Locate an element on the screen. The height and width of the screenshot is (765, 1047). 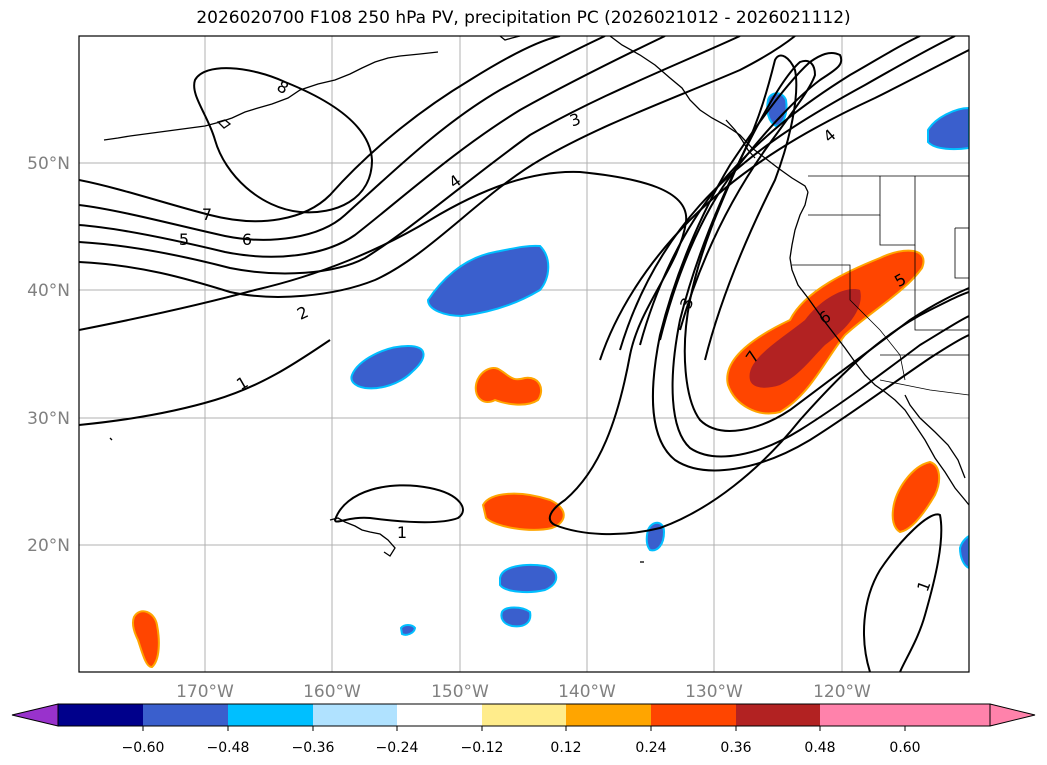
colorbar-tick-label: 0.60 is located at coordinates (904, 748).